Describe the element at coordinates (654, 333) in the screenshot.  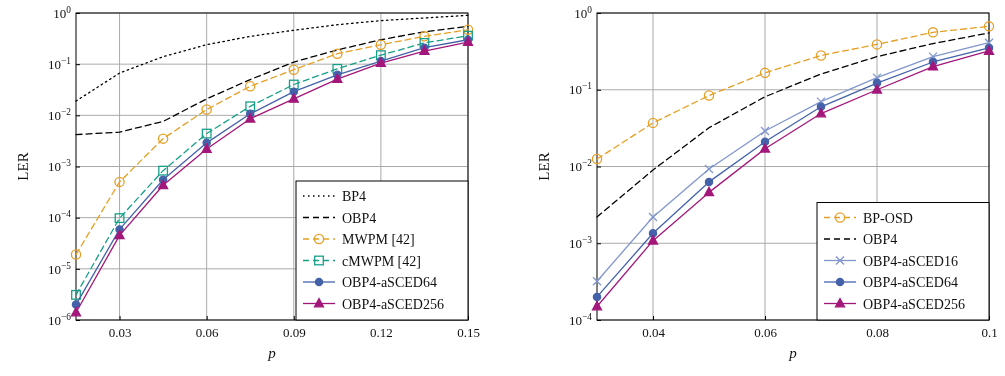
I see `x-tick-label: 0.04` at that location.